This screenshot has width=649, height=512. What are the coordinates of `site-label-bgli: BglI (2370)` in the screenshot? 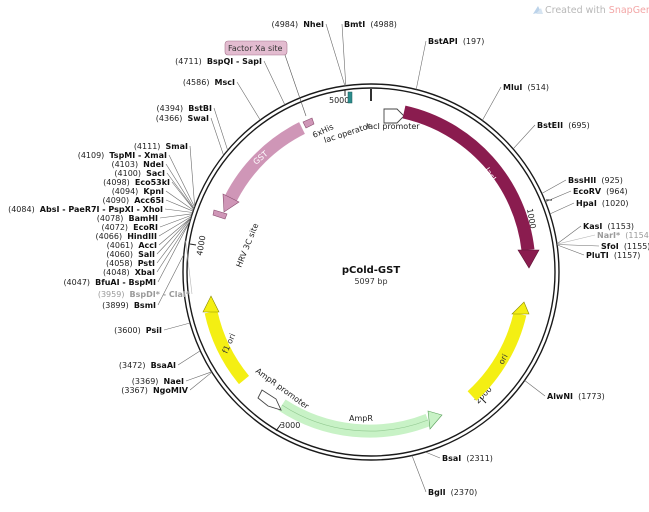 It's located at (452, 492).